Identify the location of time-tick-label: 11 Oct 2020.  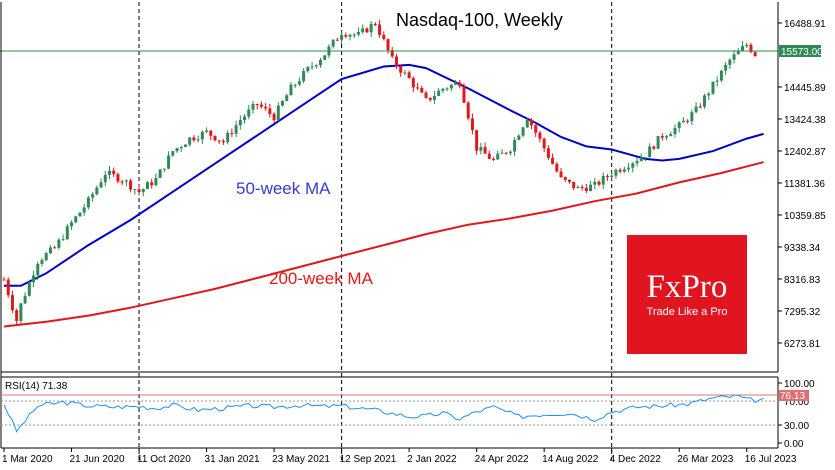
(164, 459).